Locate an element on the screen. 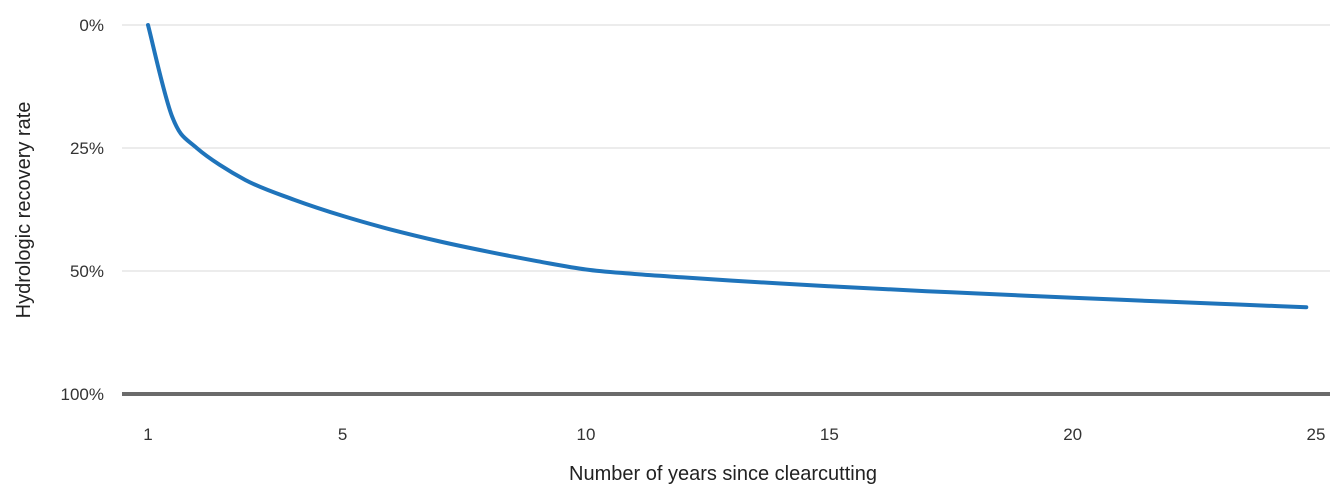 Image resolution: width=1335 pixels, height=494 pixels. y-tick-label: 0% is located at coordinates (91, 25).